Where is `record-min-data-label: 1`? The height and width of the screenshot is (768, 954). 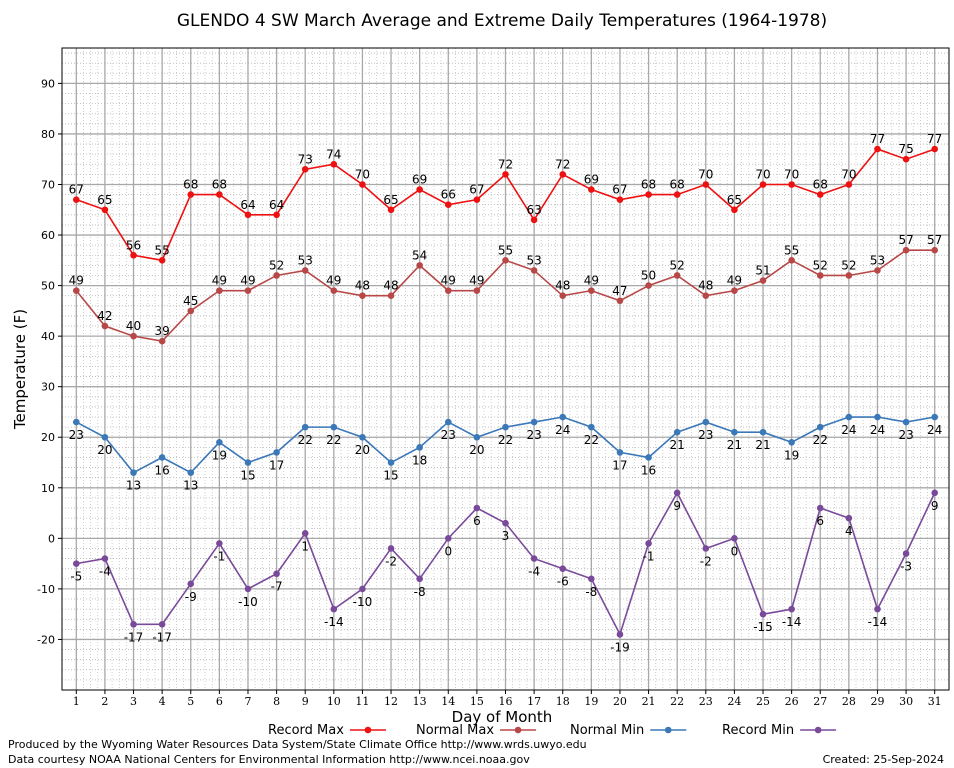
record-min-data-label: 1 is located at coordinates (305, 546).